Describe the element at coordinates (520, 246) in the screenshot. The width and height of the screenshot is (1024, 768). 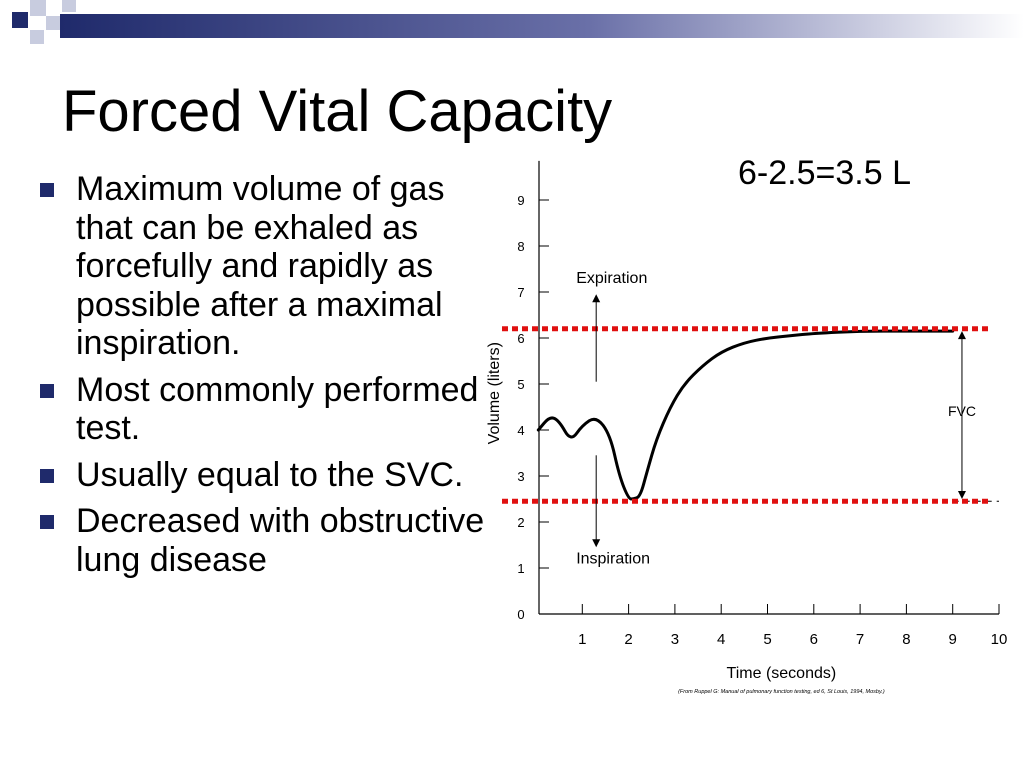
I see `y-tick-label: 8` at that location.